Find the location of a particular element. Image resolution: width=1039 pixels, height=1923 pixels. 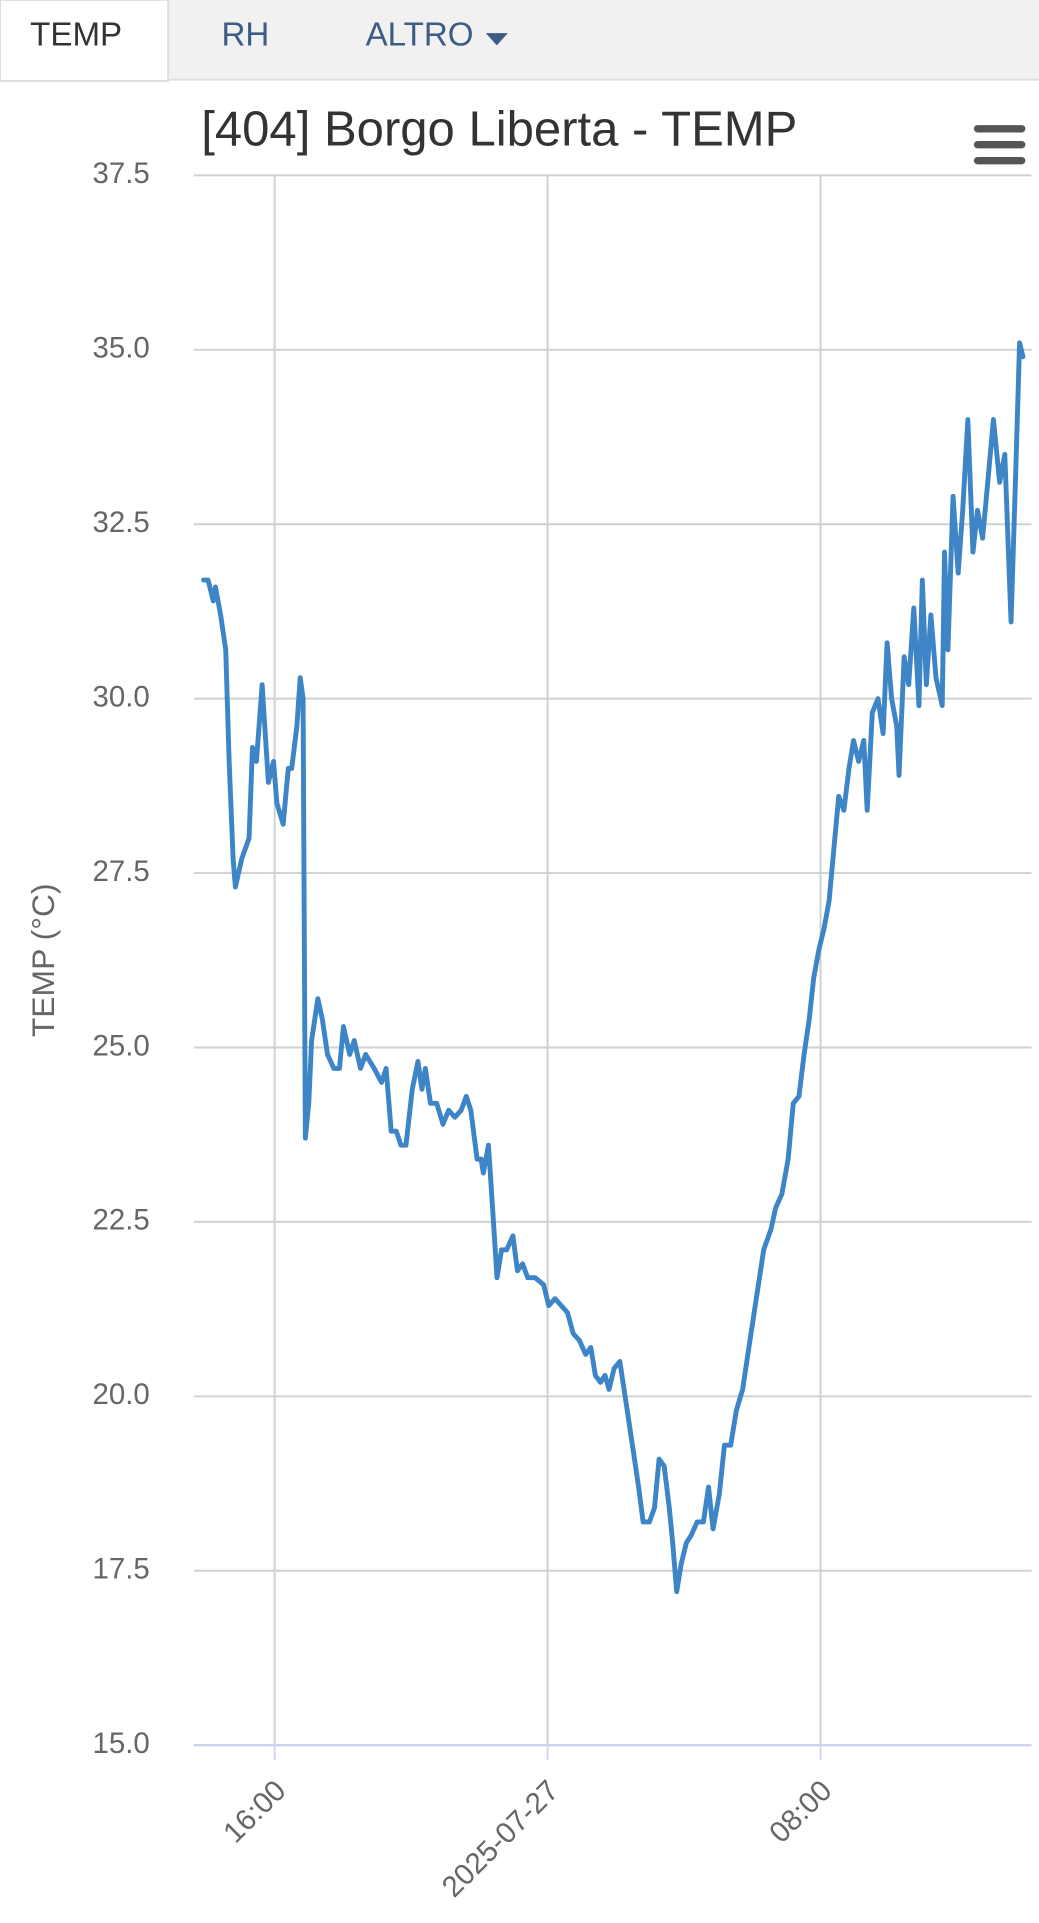

tab-bar is located at coordinates (519, 40).